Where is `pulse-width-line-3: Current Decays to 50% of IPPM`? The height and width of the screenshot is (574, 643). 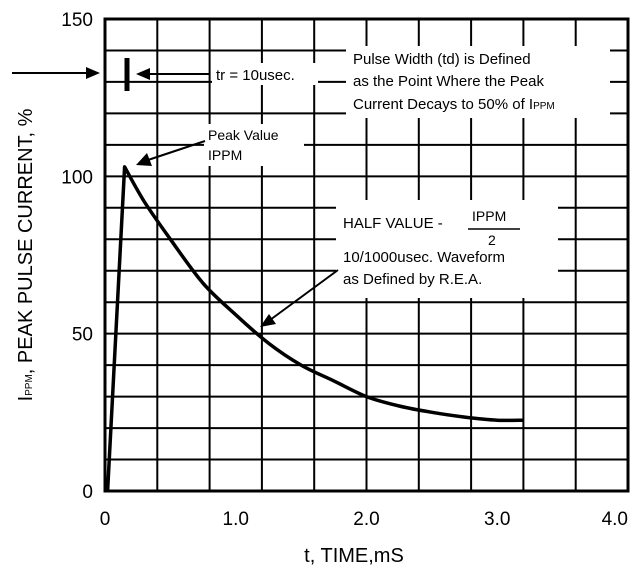
pulse-width-line-3: Current Decays to 50% of IPPM is located at coordinates (454, 104).